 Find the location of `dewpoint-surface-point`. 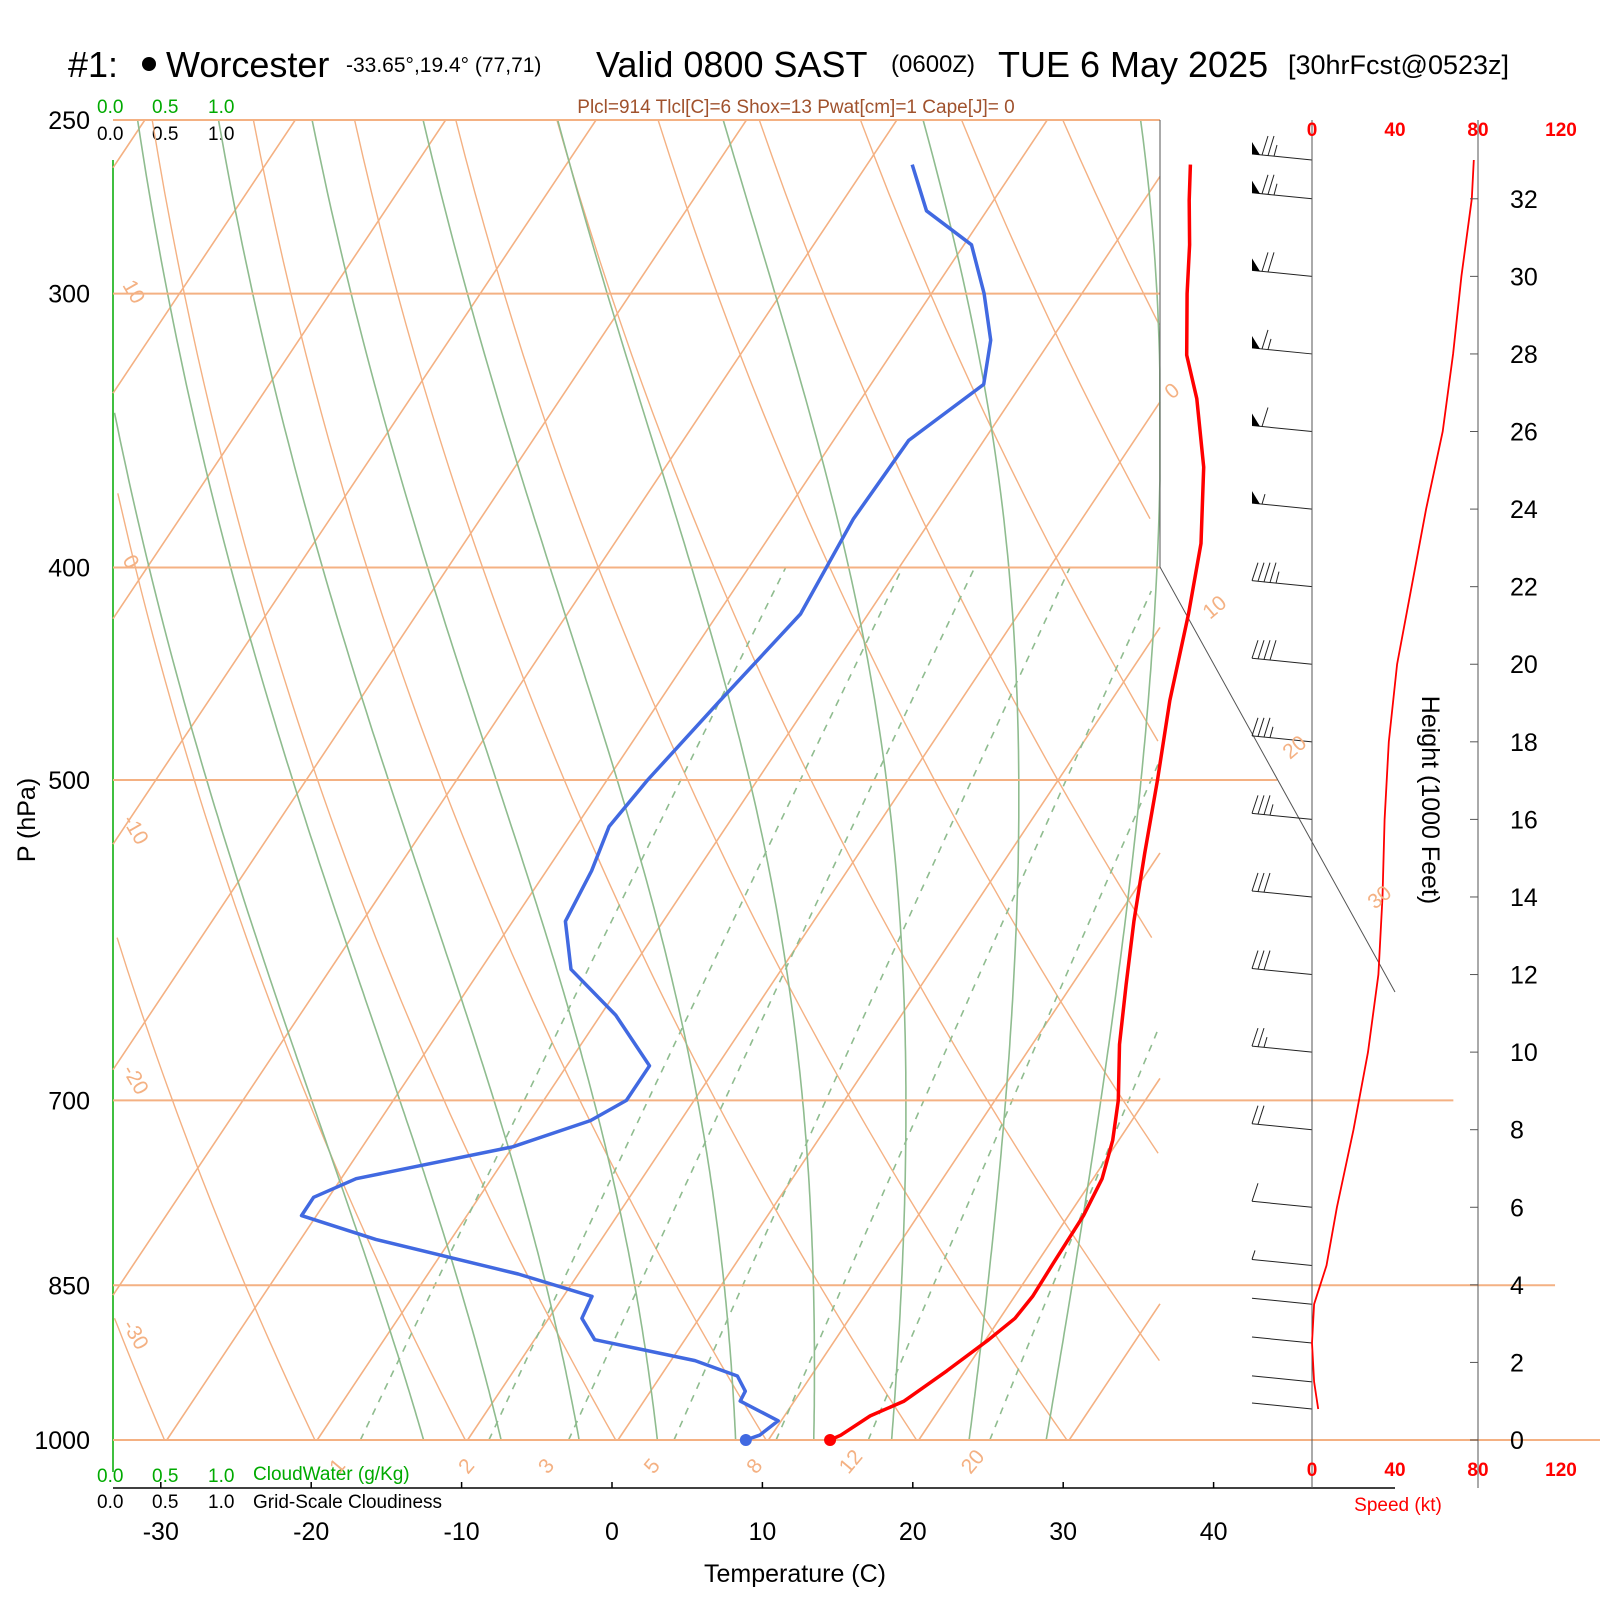

dewpoint-surface-point is located at coordinates (745, 1440).